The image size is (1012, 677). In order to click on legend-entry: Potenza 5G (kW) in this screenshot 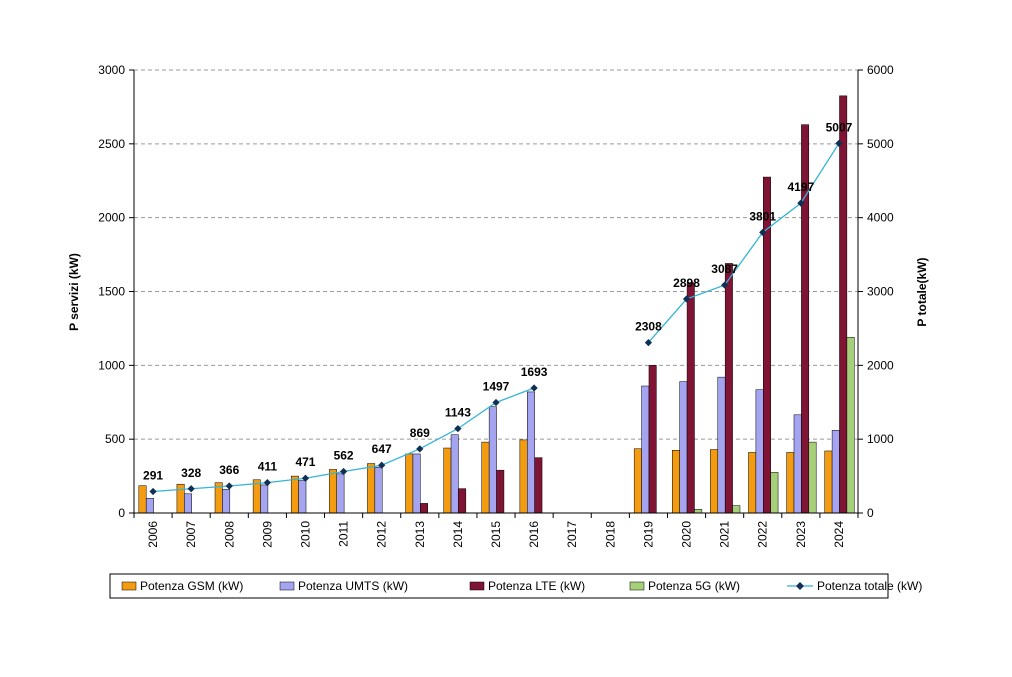, I will do `click(694, 586)`.